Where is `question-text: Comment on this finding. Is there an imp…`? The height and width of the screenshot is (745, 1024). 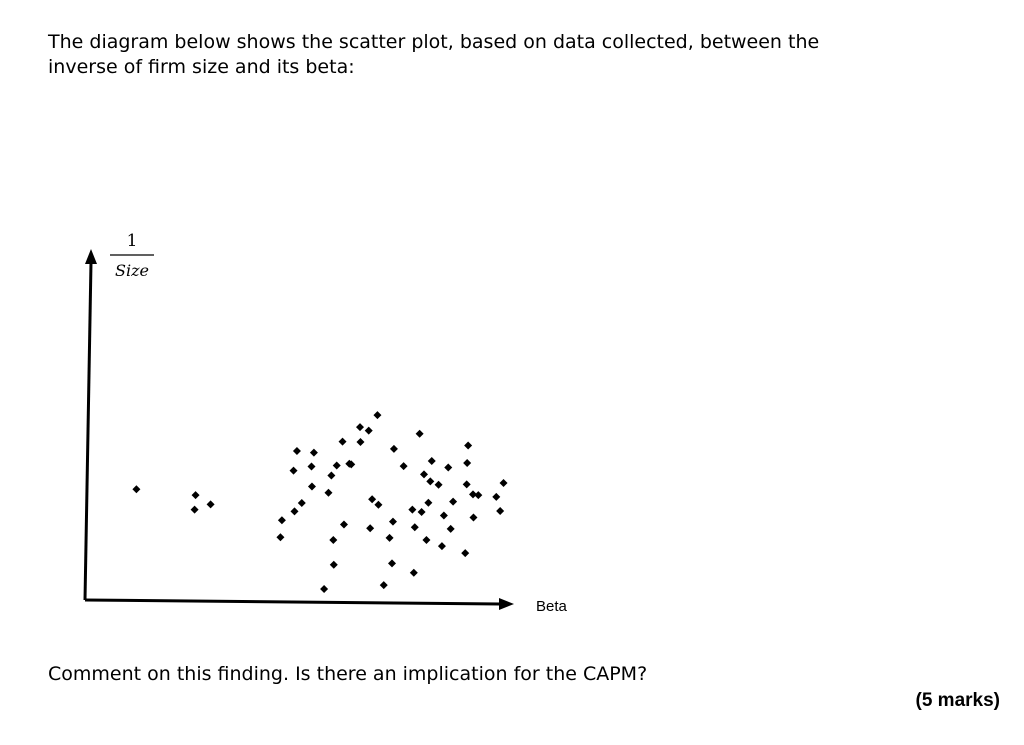
question-text: Comment on this finding. Is there an imp… is located at coordinates (348, 674).